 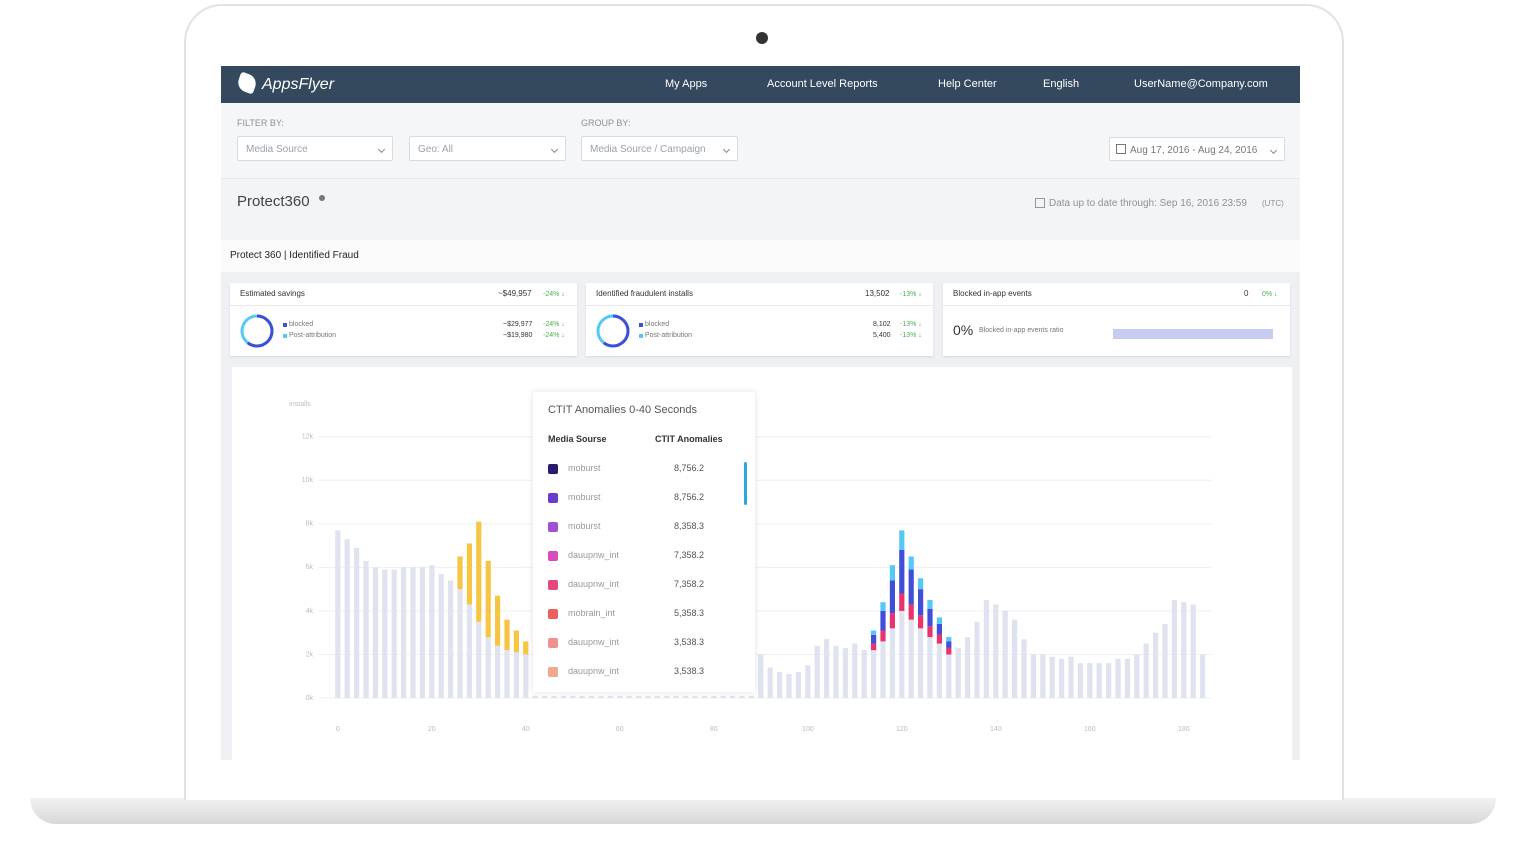 What do you see at coordinates (594, 642) in the screenshot?
I see `tooltip-name: dauupnw_int` at bounding box center [594, 642].